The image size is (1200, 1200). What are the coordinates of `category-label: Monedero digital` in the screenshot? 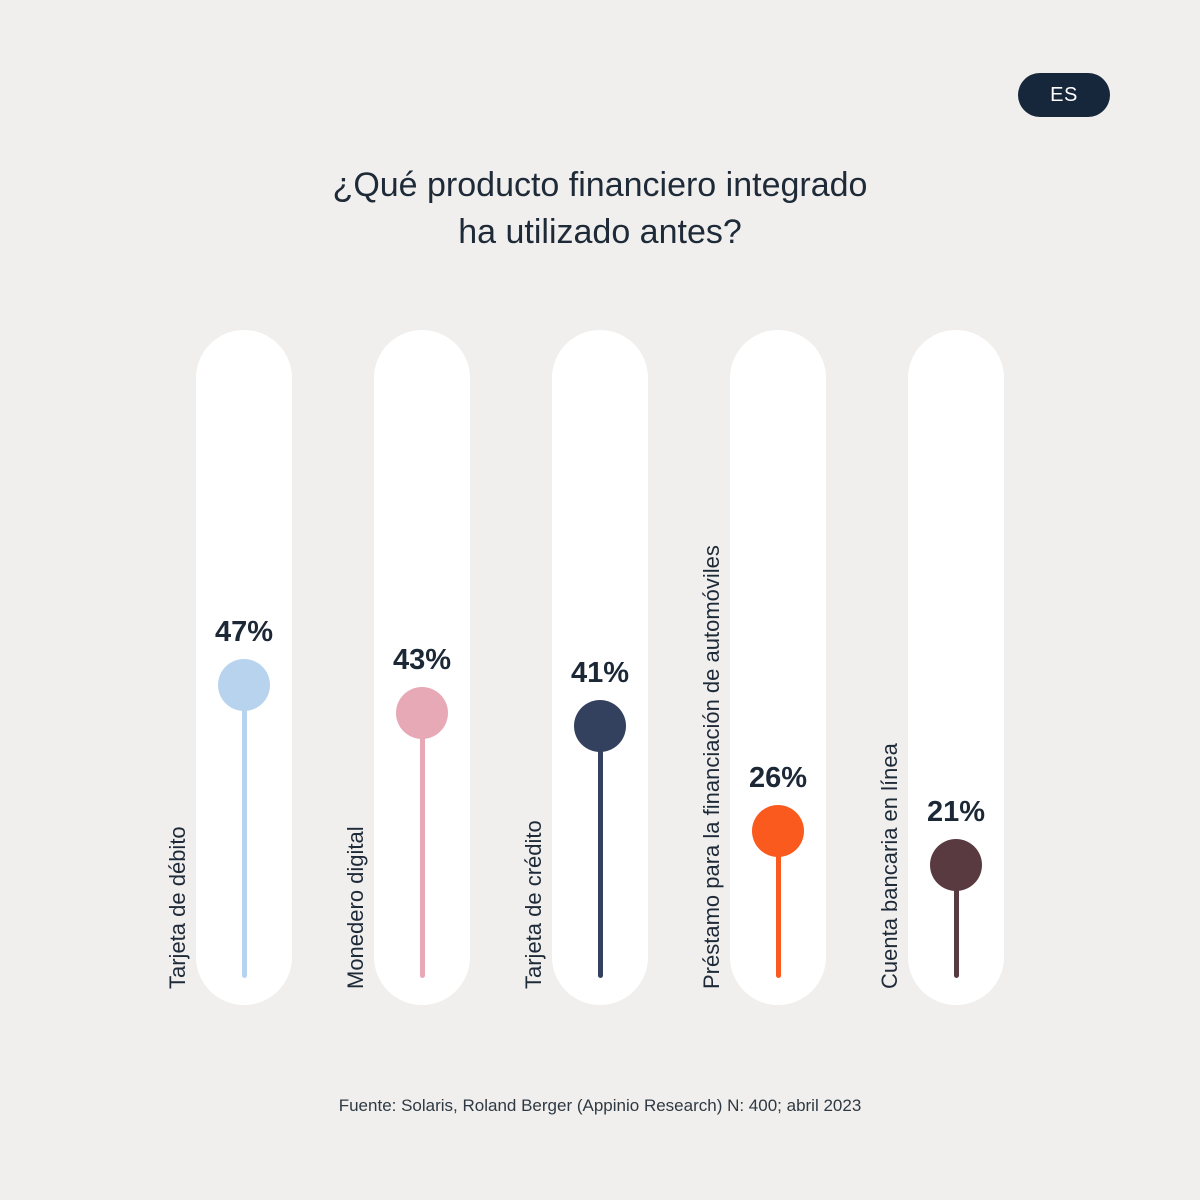 It's located at (355, 907).